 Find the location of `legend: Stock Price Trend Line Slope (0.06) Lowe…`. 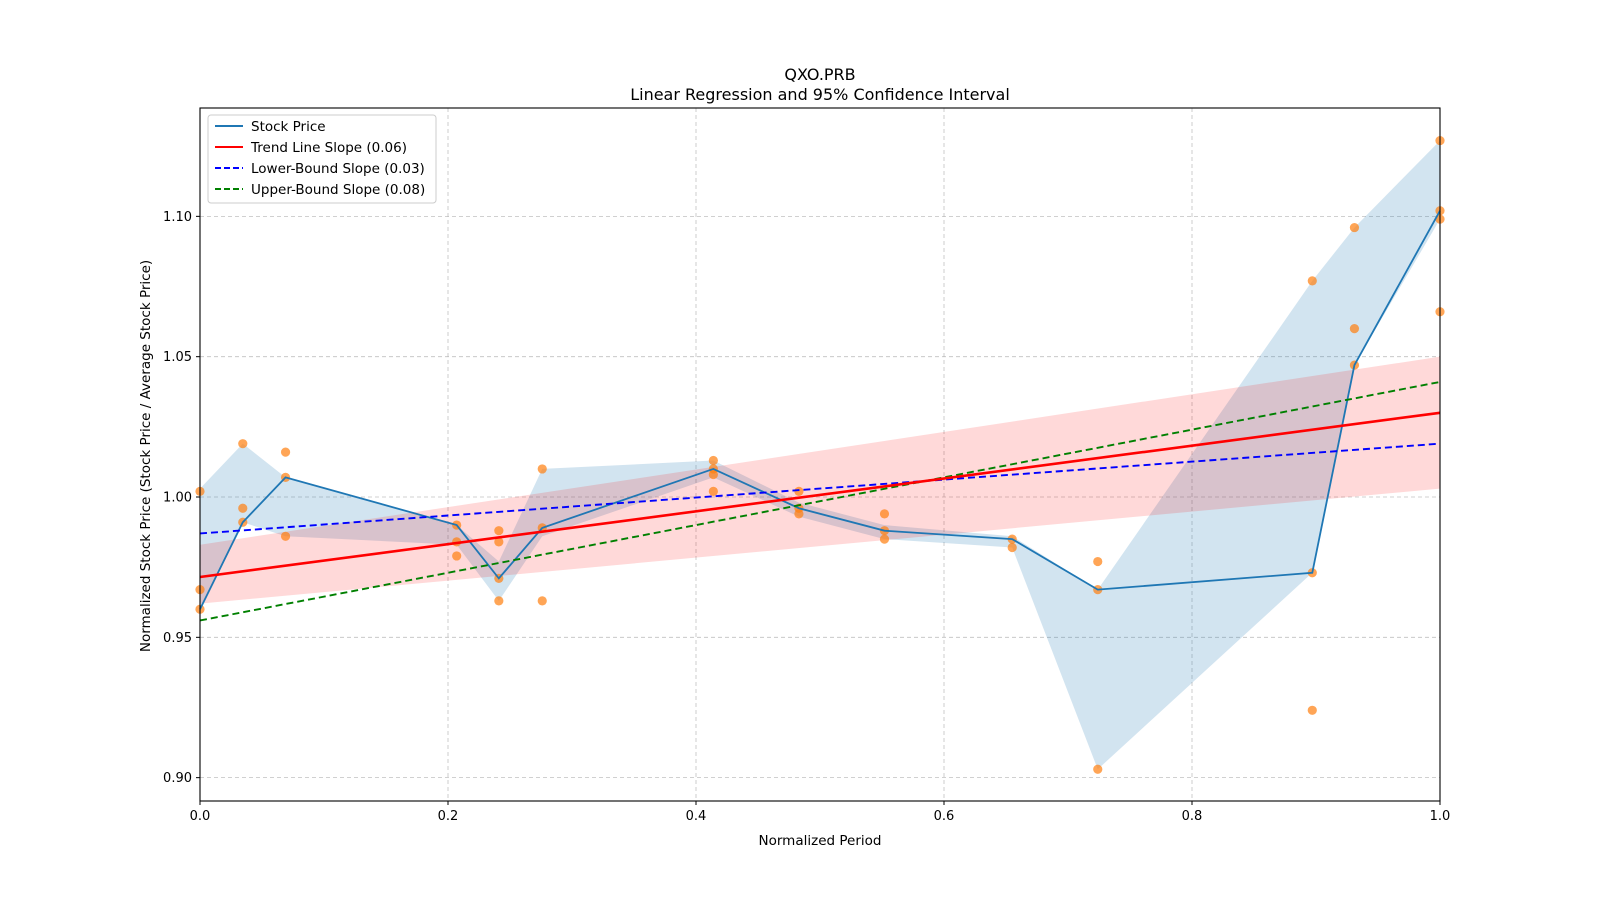

legend: Stock Price Trend Line Slope (0.06) Lowe… is located at coordinates (322, 159).